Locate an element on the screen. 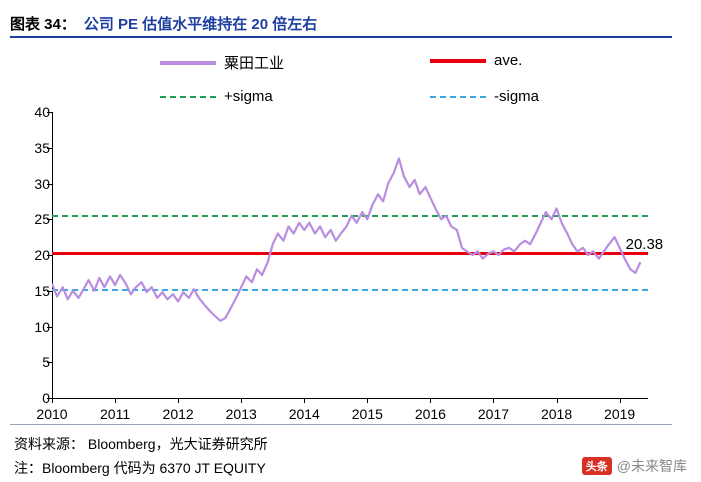 This screenshot has height=482, width=701. legend-label-minus-sigma: -sigma is located at coordinates (517, 96).